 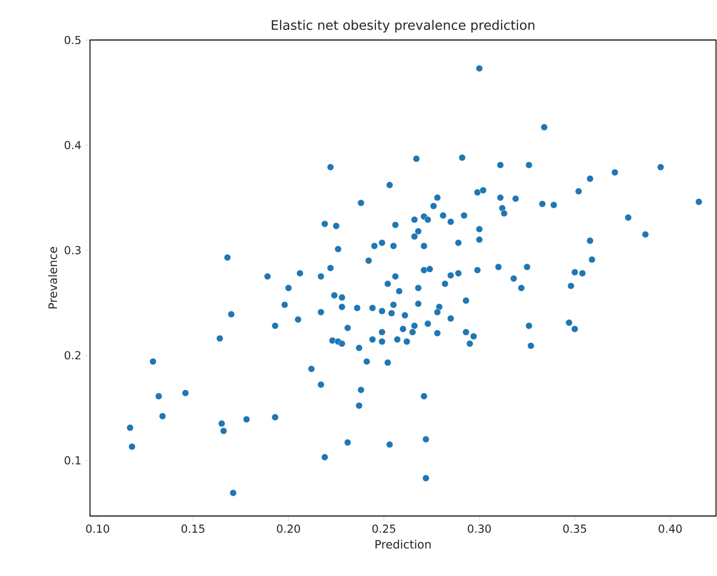 What do you see at coordinates (72, 250) in the screenshot?
I see `y-tick-label: 0.3` at bounding box center [72, 250].